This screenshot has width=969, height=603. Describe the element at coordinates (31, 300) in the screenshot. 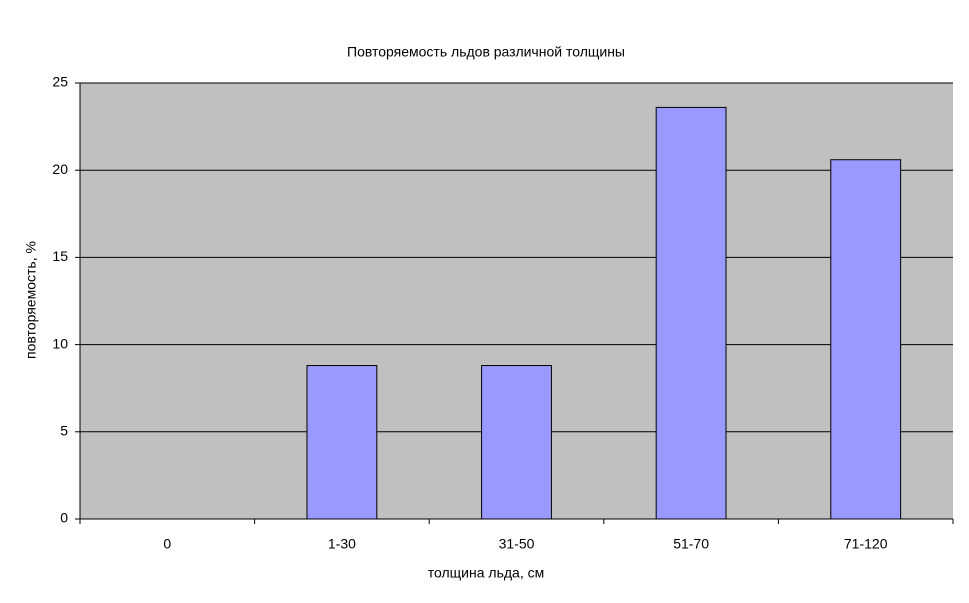

I see `y-axis-label: повторяемость, %` at that location.